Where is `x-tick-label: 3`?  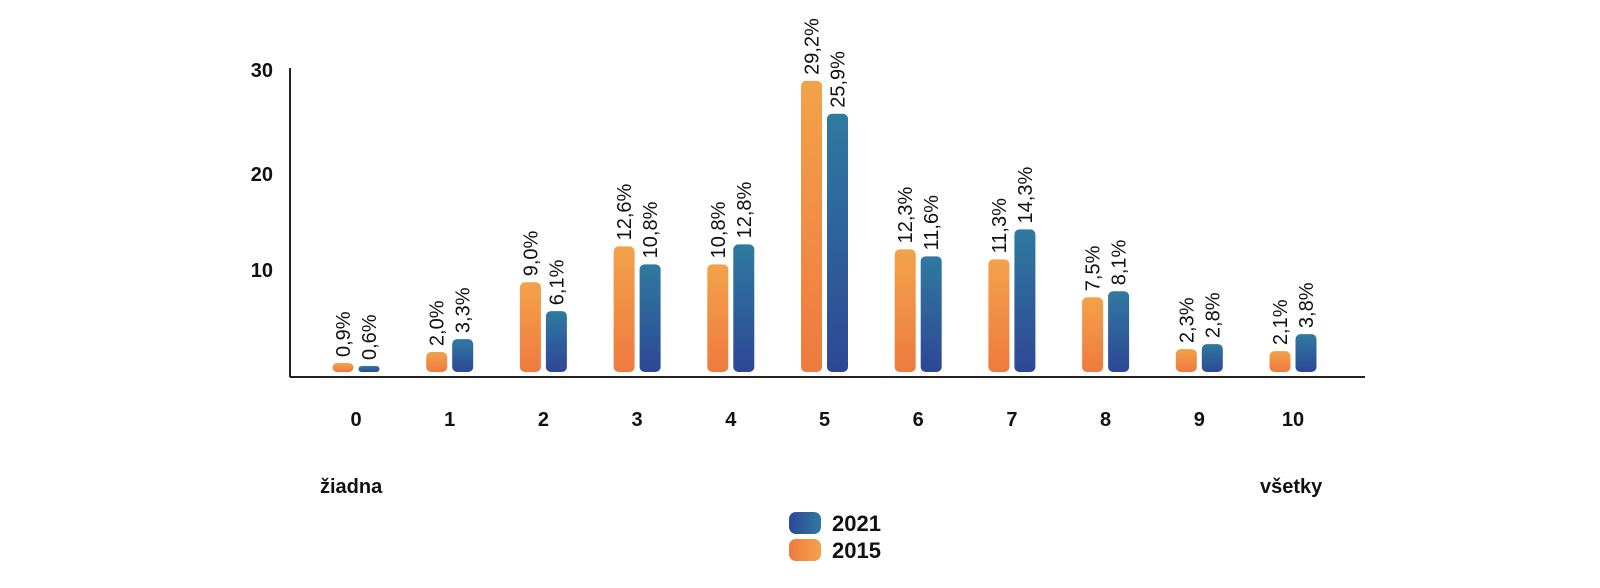 x-tick-label: 3 is located at coordinates (637, 420).